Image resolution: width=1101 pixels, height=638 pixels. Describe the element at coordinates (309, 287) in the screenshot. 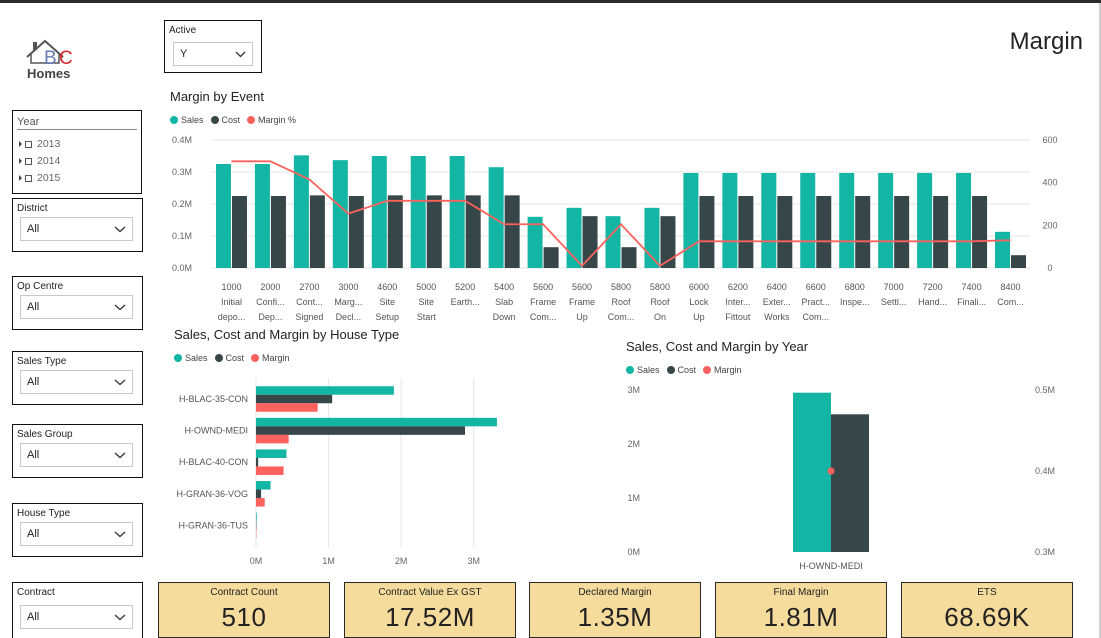

I see `x-tick-label: 2700` at that location.